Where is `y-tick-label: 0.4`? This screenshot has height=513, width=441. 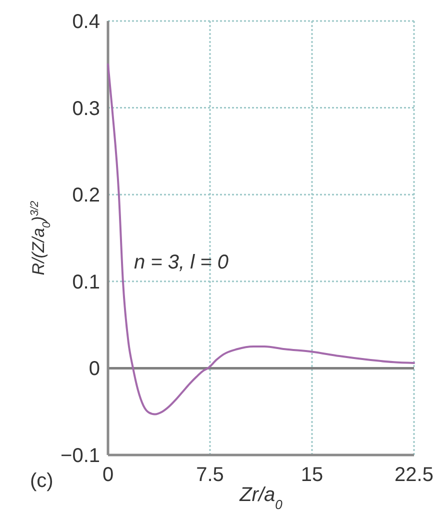 y-tick-label: 0.4 is located at coordinates (86, 22).